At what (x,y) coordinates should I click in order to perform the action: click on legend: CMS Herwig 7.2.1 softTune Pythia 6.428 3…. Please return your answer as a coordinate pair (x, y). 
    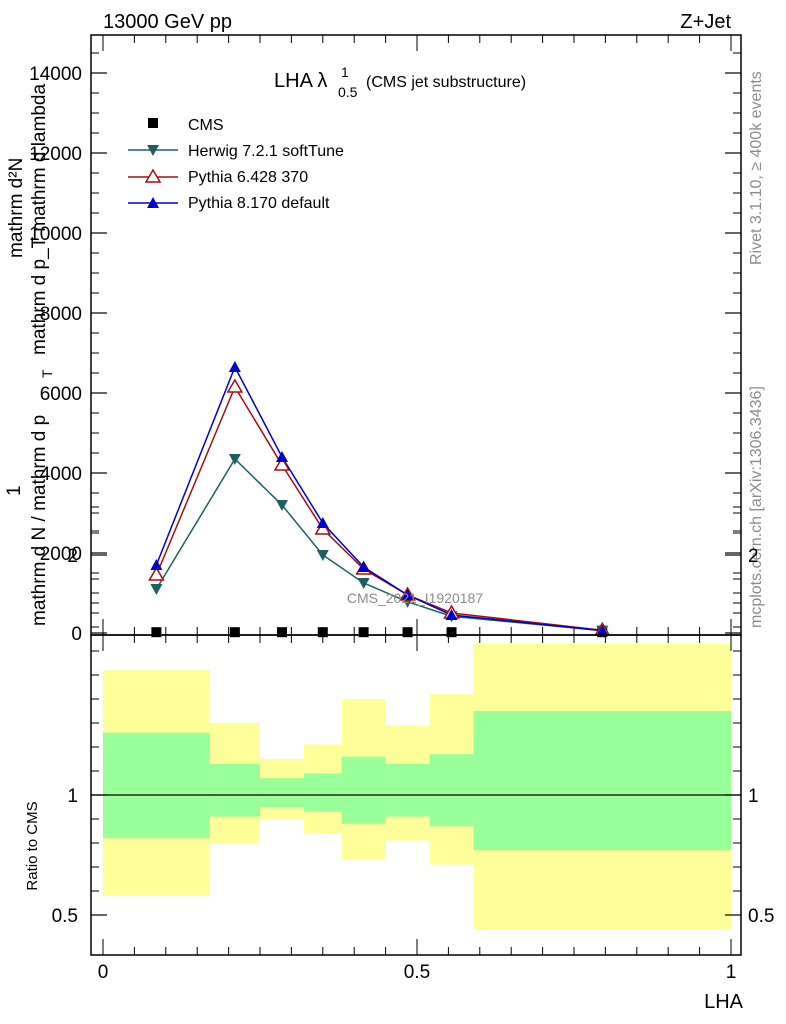
    Looking at the image, I should click on (236, 164).